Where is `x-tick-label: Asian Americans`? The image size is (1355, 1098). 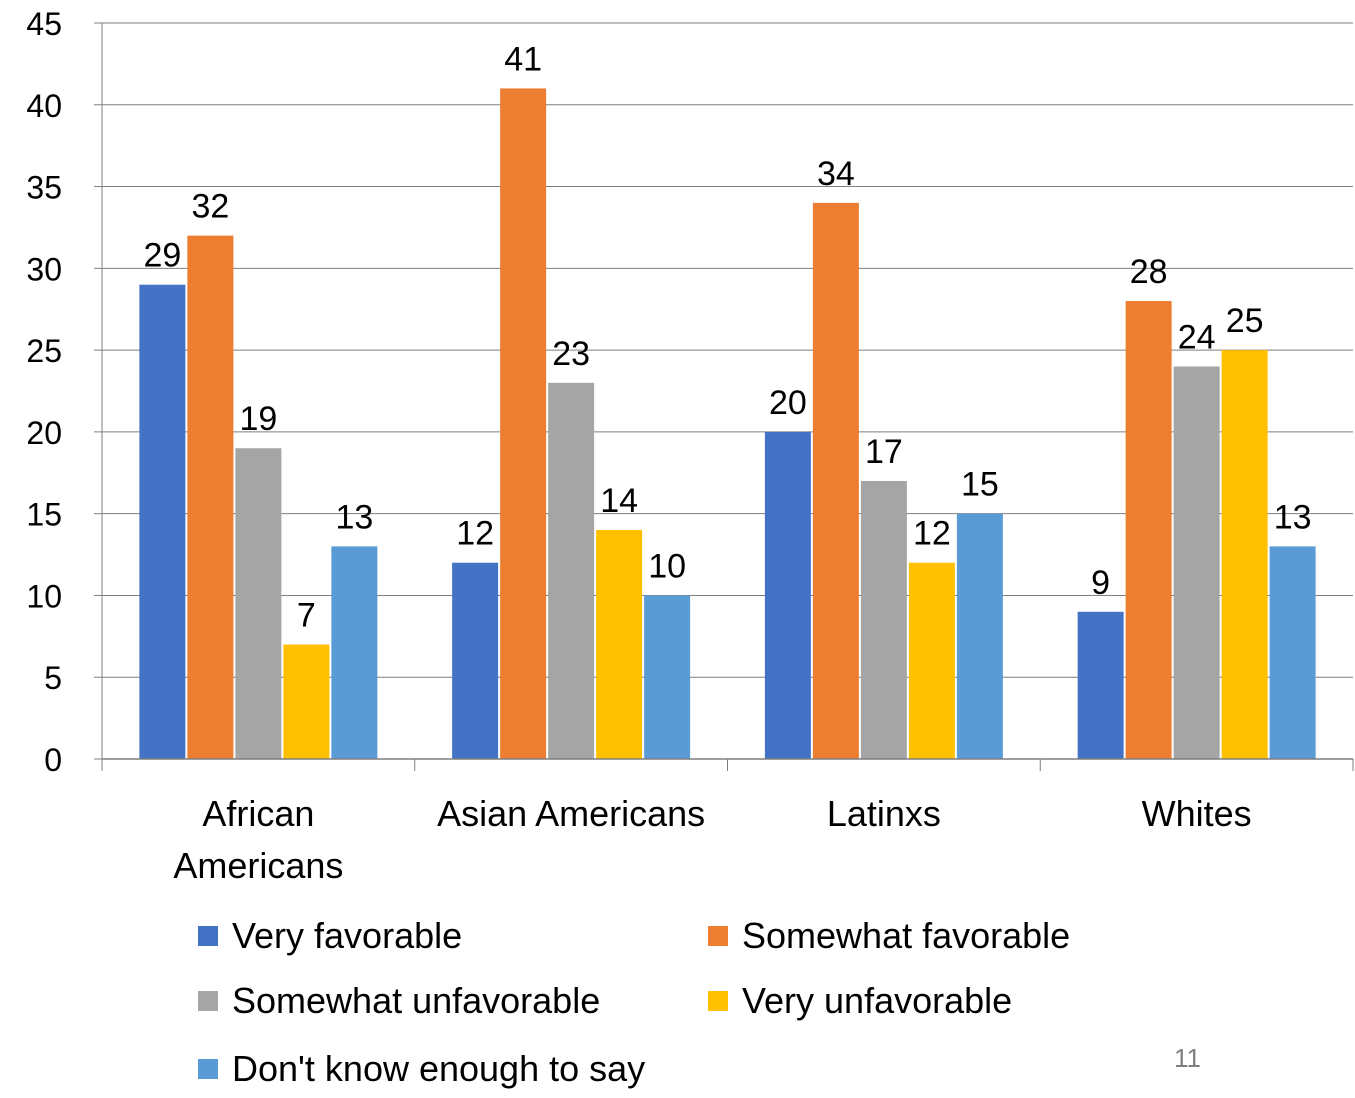
x-tick-label: Asian Americans is located at coordinates (571, 813).